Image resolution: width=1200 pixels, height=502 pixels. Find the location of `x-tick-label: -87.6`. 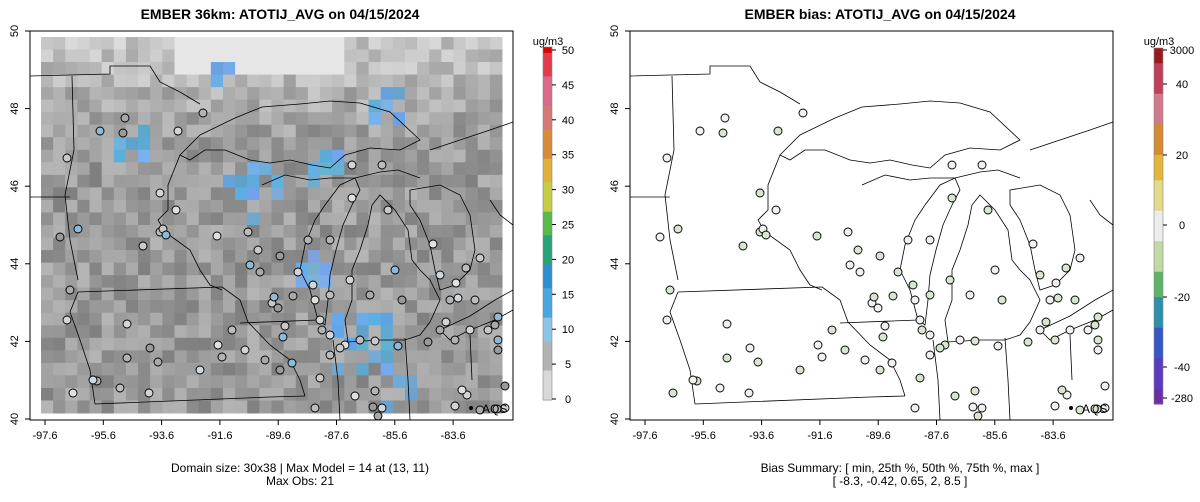

x-tick-label: -87.6 is located at coordinates (336, 436).